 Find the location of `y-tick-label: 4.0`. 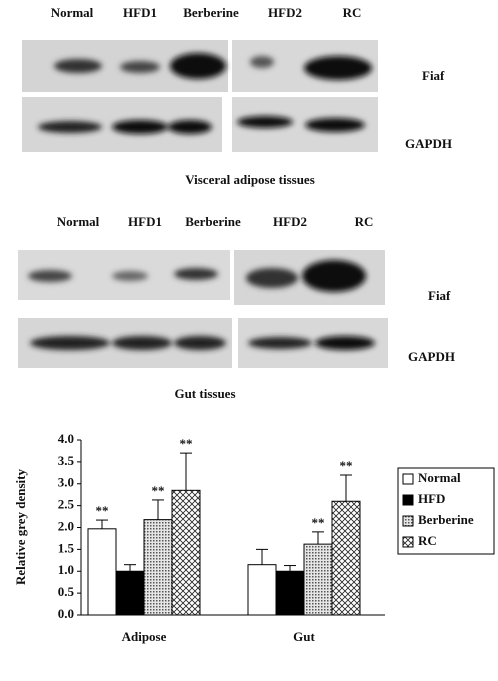

y-tick-label: 4.0 is located at coordinates (66, 438).